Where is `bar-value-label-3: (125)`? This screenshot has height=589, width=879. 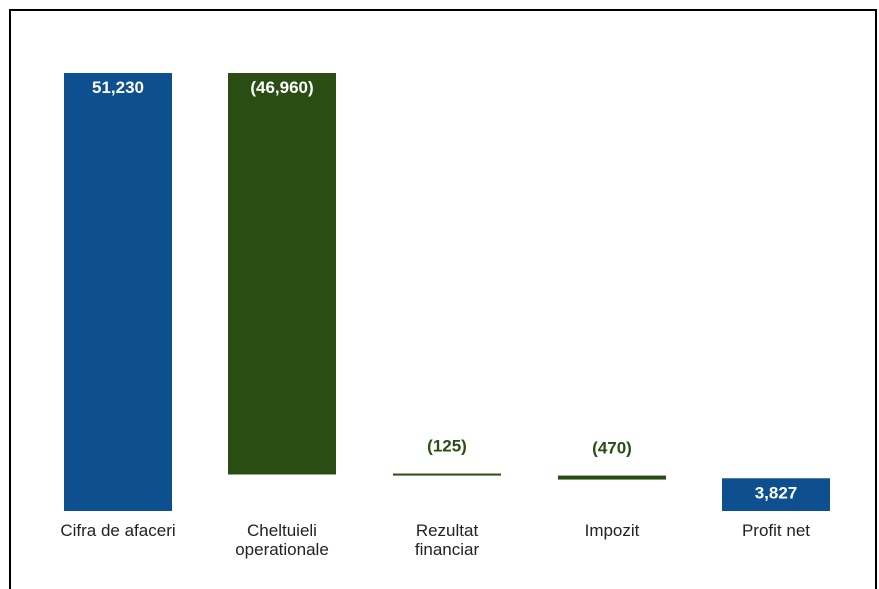 bar-value-label-3: (125) is located at coordinates (447, 446).